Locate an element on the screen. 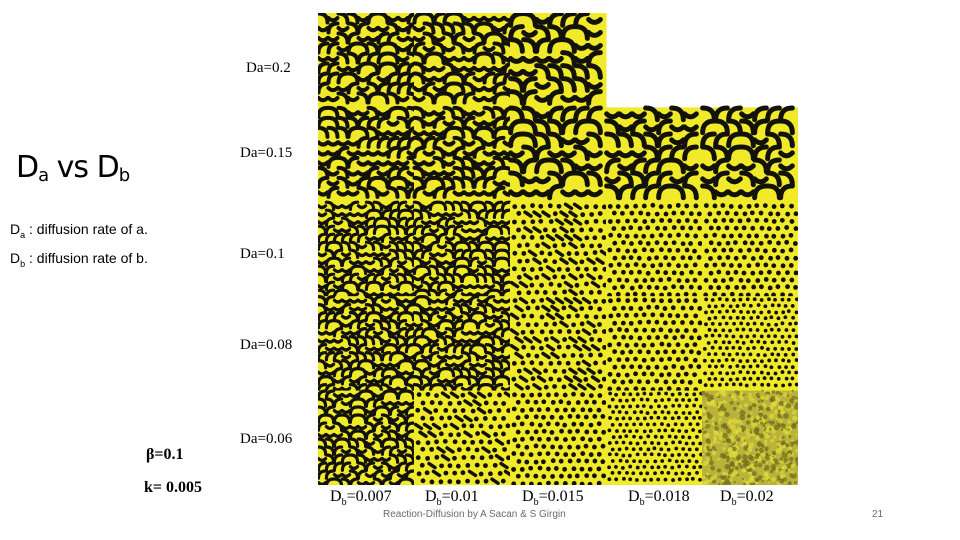  slide-title: Da vs Db is located at coordinates (73, 168).